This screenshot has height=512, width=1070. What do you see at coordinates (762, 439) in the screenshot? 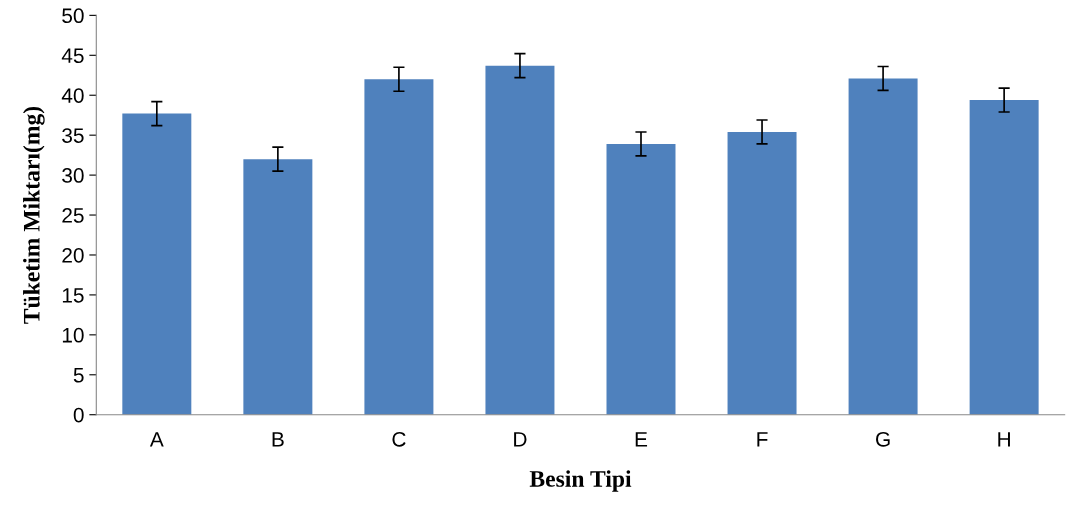
I see `x-tick-label: F` at bounding box center [762, 439].